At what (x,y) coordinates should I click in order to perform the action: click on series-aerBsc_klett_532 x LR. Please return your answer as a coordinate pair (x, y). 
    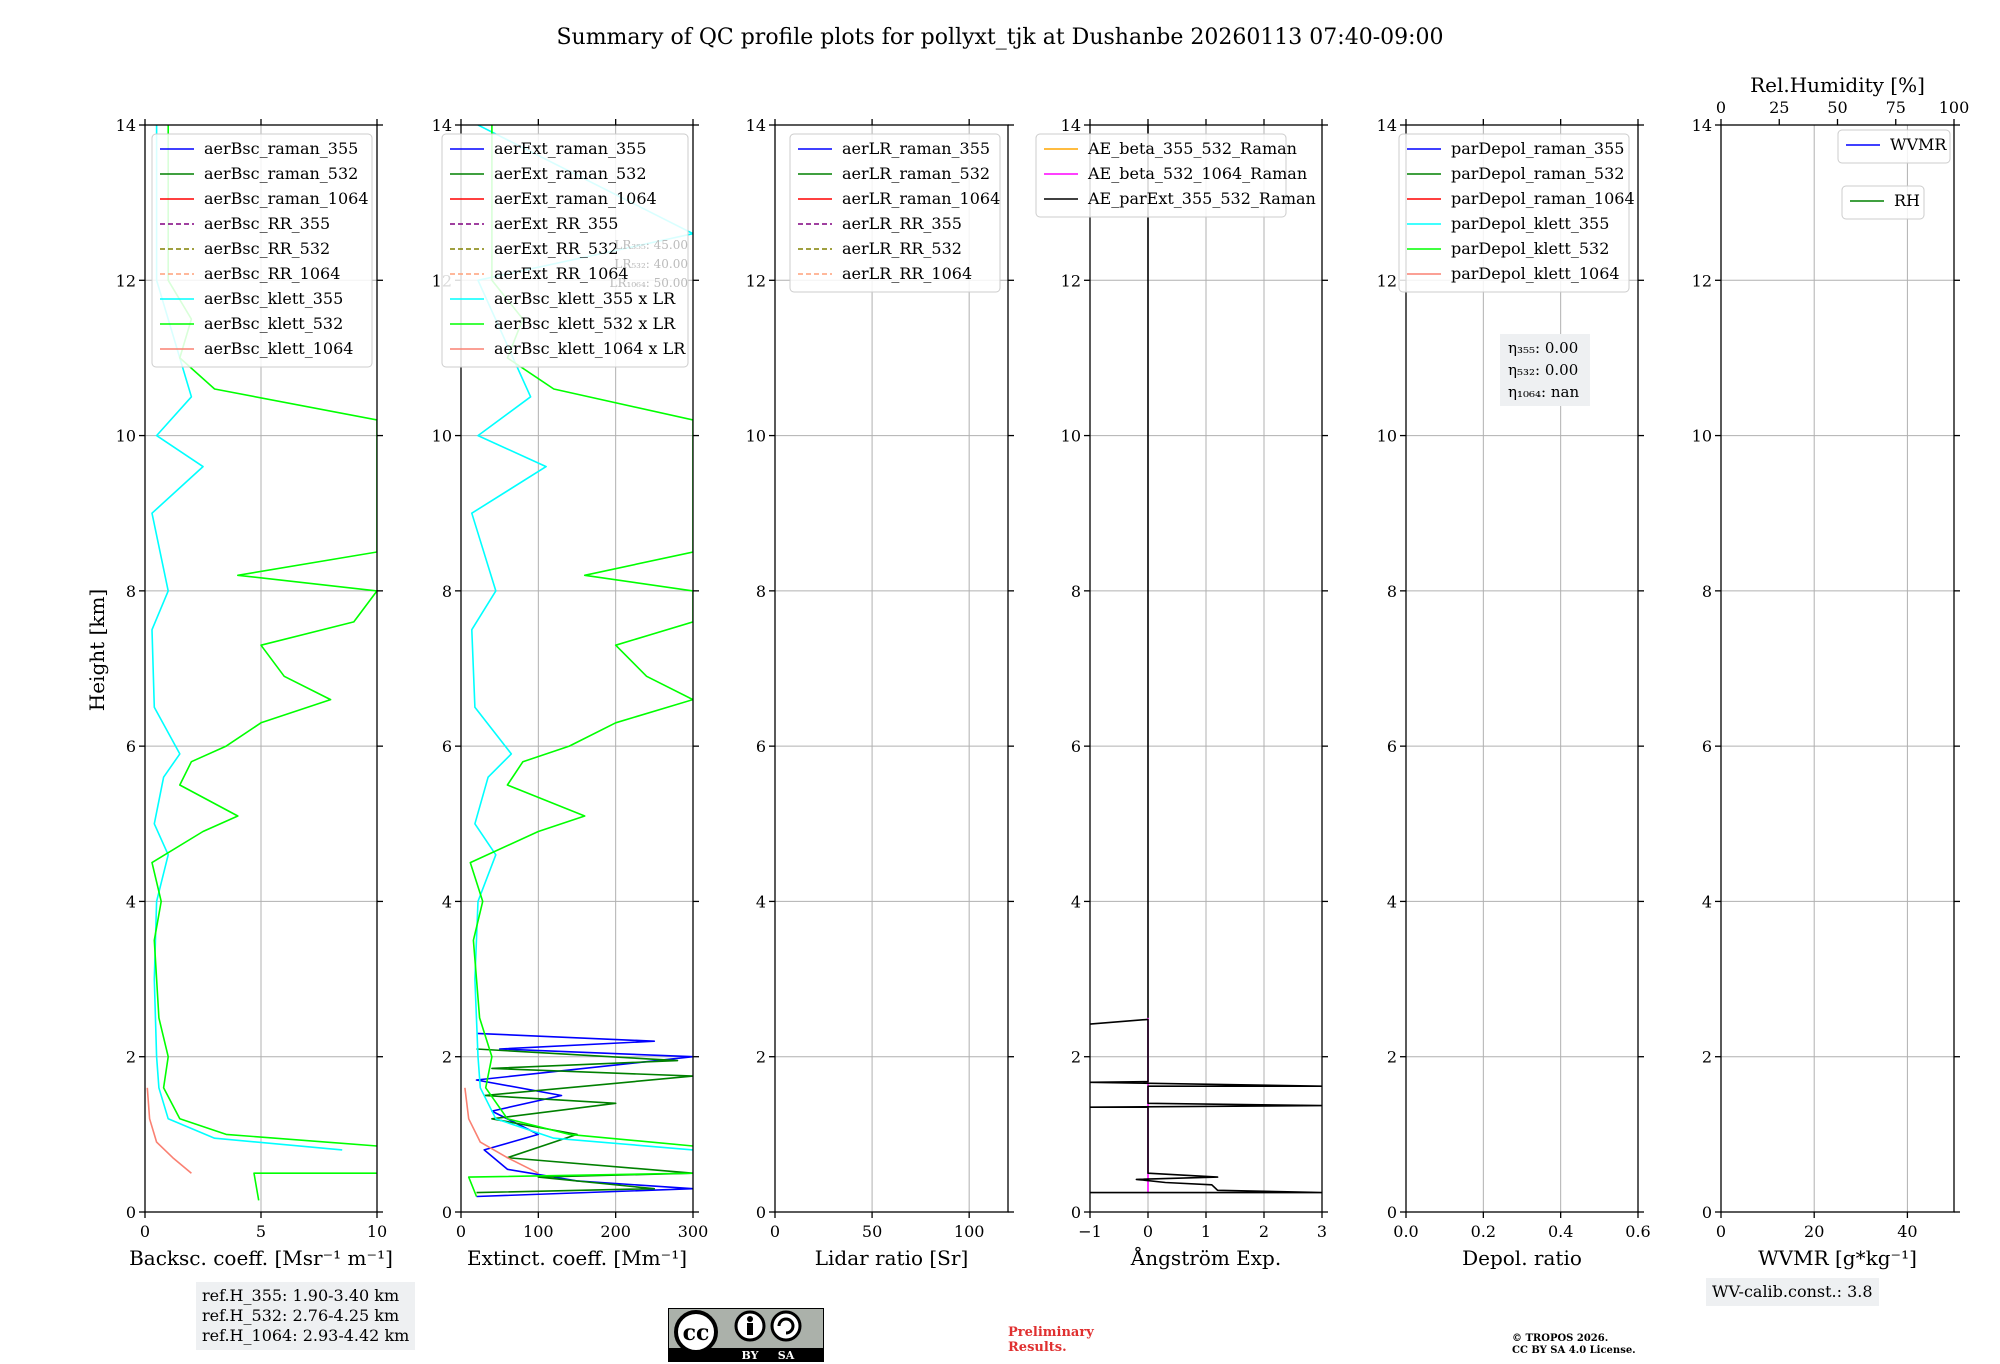
    Looking at the image, I should click on (581, 636).